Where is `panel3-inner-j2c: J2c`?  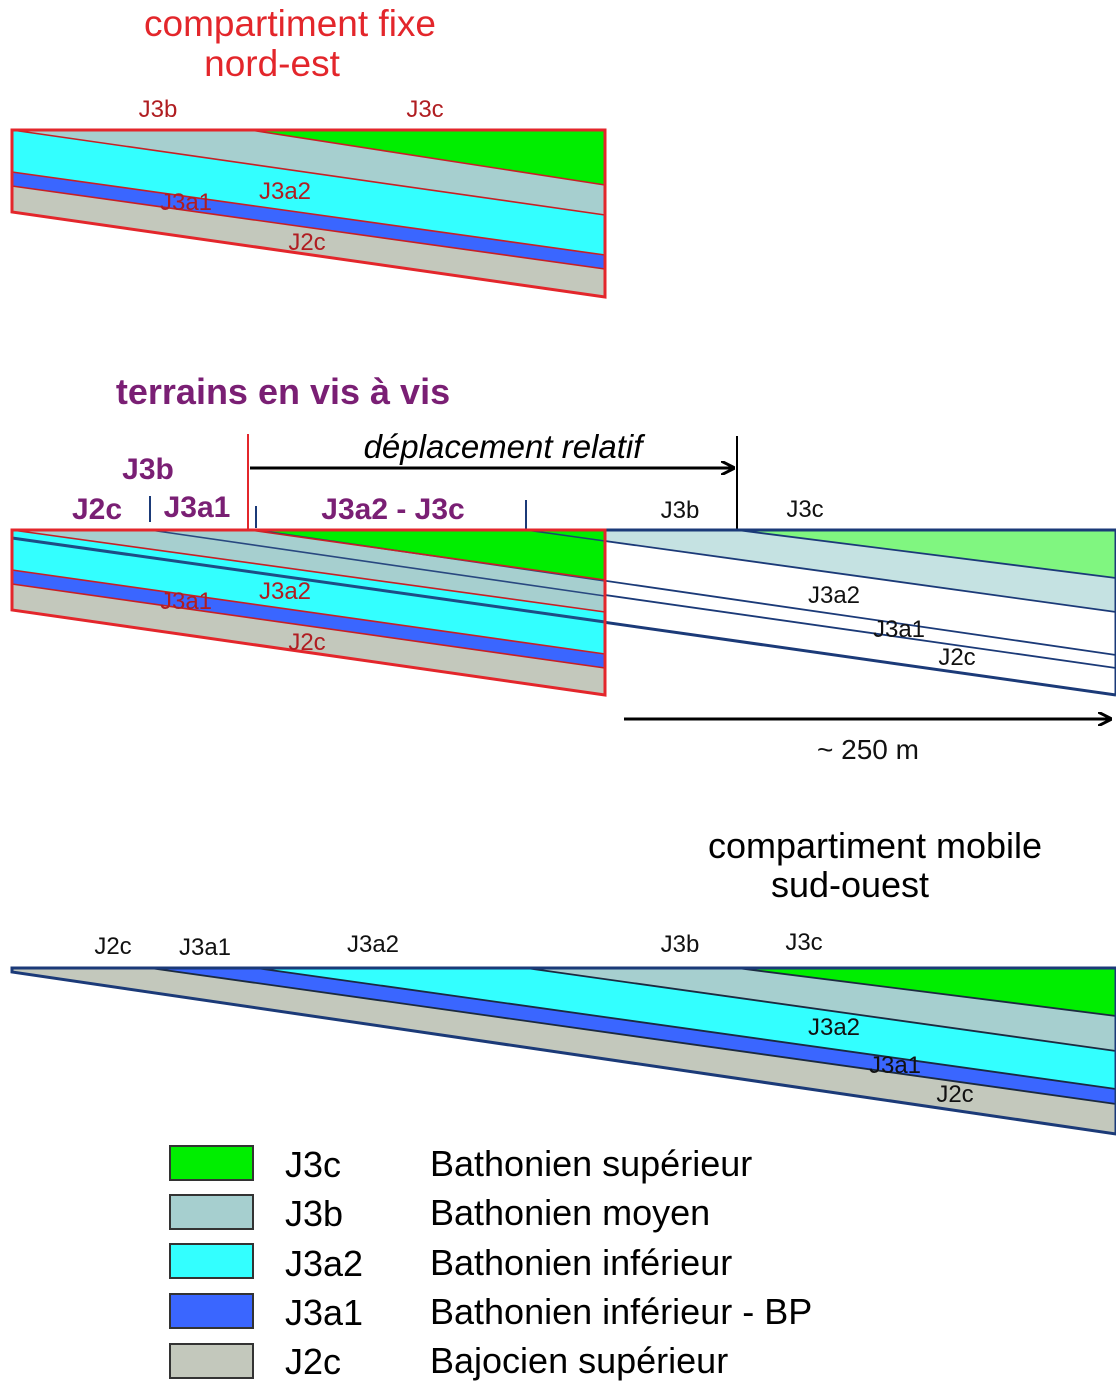 panel3-inner-j2c: J2c is located at coordinates (954, 1094).